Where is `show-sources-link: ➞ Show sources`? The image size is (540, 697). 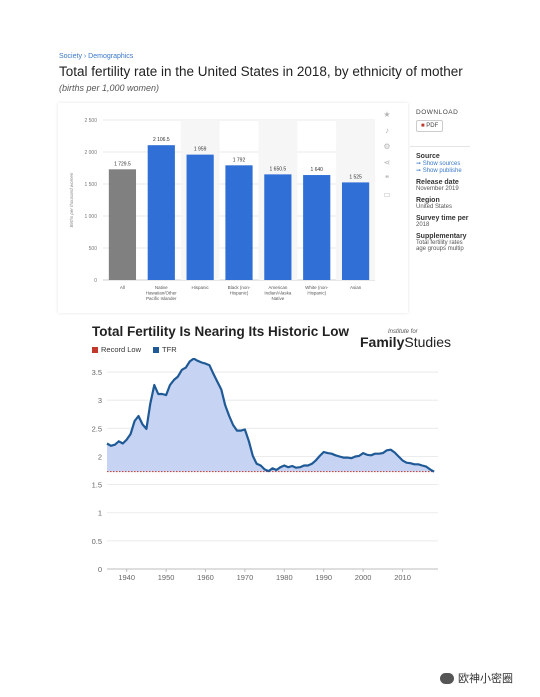
show-sources-link: ➞ Show sources is located at coordinates (438, 164).